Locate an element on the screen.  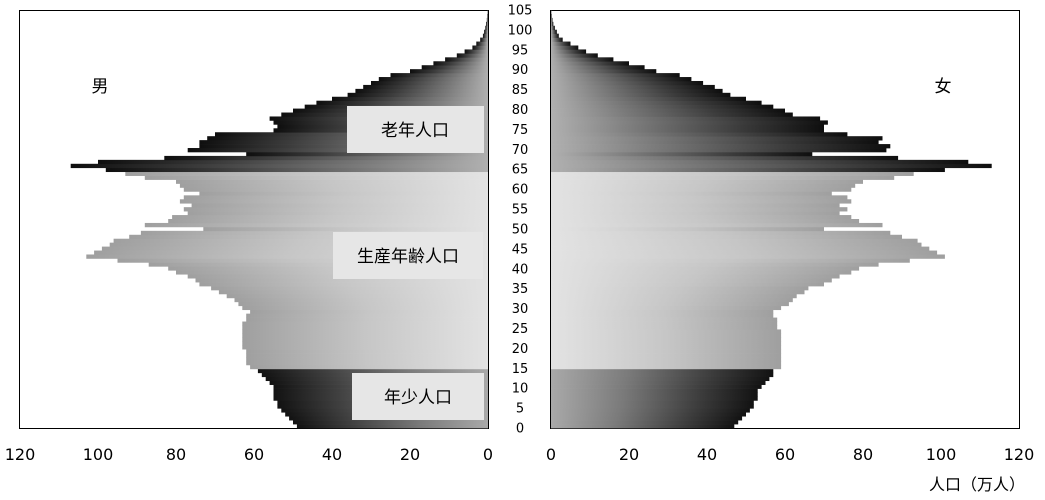
age-tick-85: 85 is located at coordinates (520, 90).